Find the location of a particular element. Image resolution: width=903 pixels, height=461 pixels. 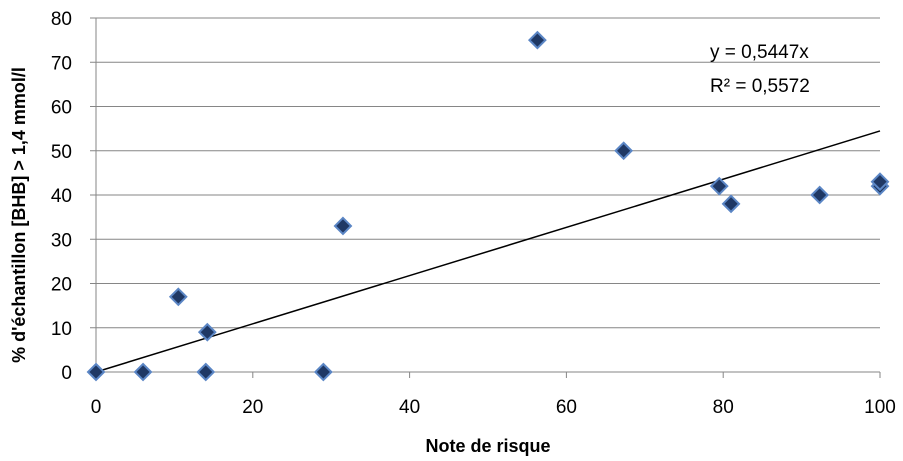

x-tick-label: 0 is located at coordinates (96, 407).